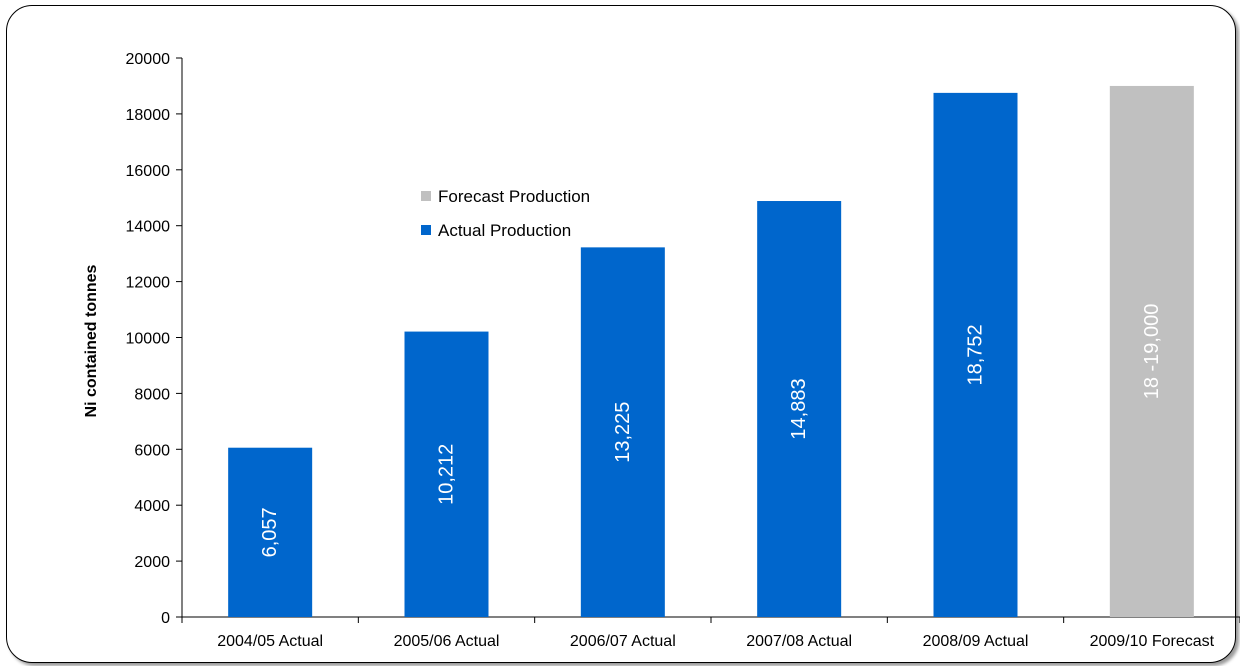 The width and height of the screenshot is (1240, 666). Describe the element at coordinates (91, 340) in the screenshot. I see `y-axis-title: Ni contained tonnes` at that location.